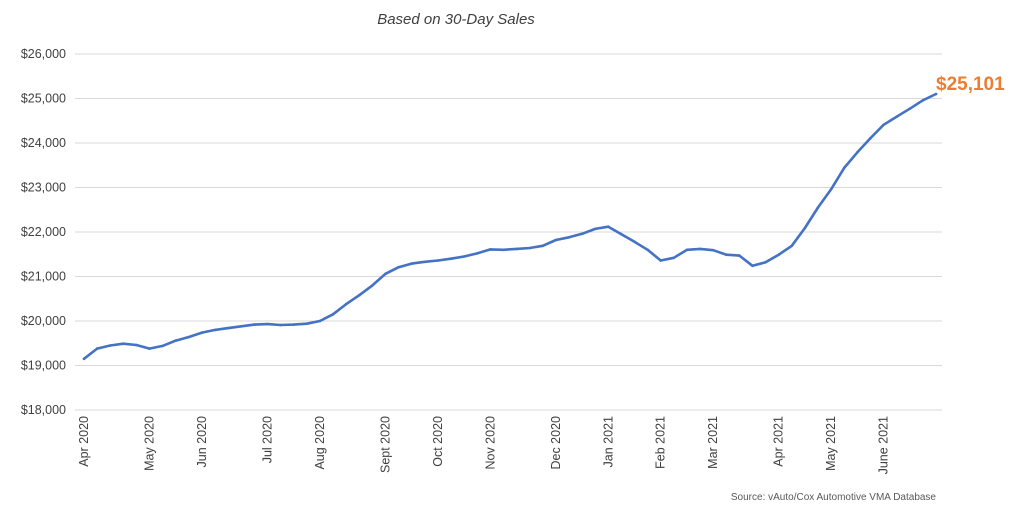 This screenshot has width=1024, height=519. I want to click on x-tick-label: Oct 2020, so click(438, 441).